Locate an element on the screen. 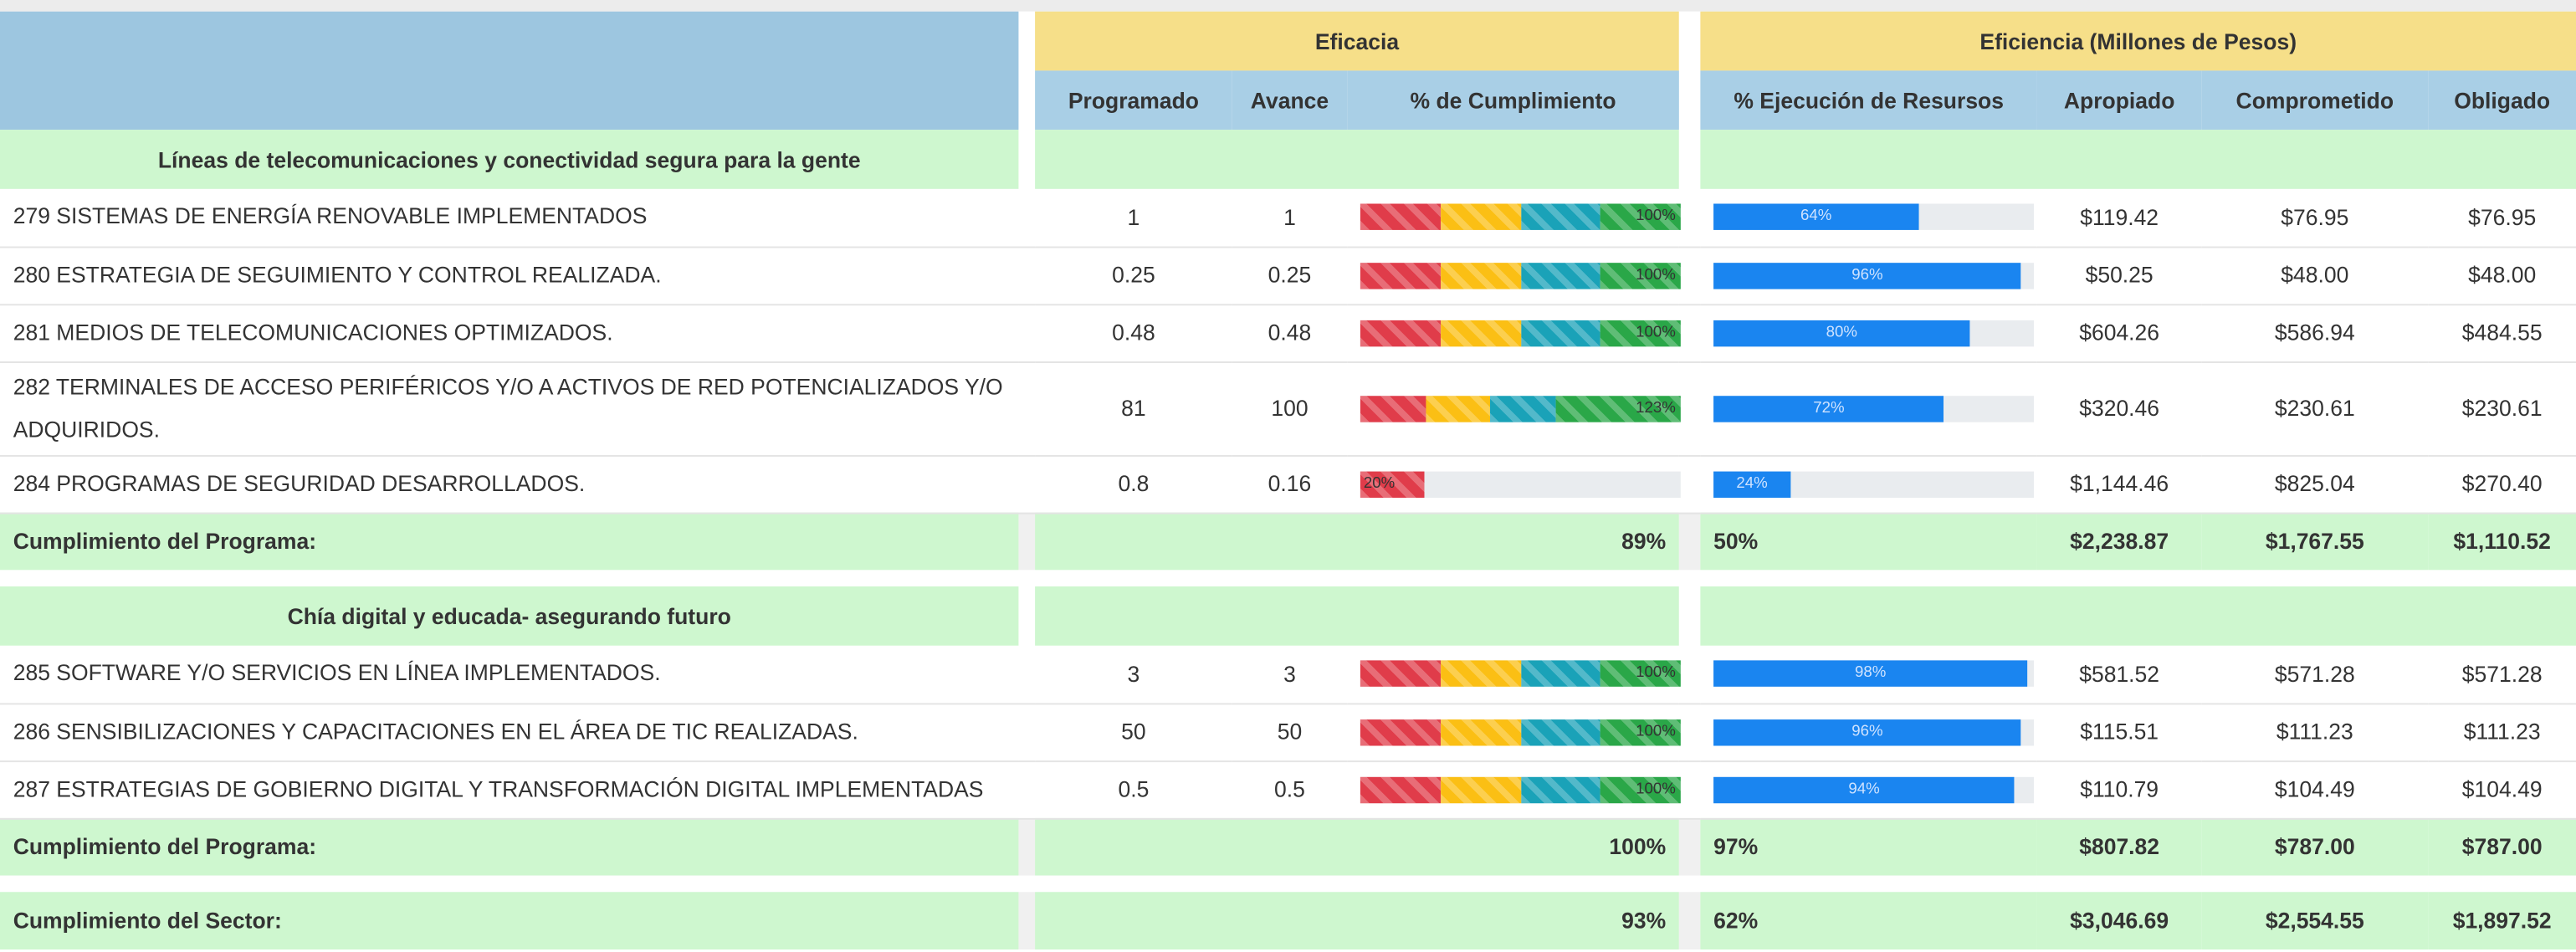 The height and width of the screenshot is (952, 2576). table-cell: $230.61 is located at coordinates (2315, 408).